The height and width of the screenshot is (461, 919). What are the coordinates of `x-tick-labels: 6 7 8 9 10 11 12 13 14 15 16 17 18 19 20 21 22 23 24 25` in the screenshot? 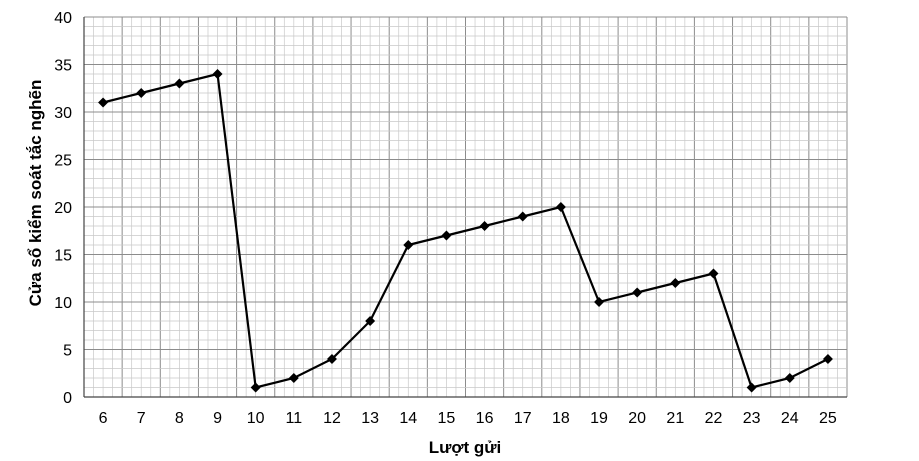 It's located at (468, 418).